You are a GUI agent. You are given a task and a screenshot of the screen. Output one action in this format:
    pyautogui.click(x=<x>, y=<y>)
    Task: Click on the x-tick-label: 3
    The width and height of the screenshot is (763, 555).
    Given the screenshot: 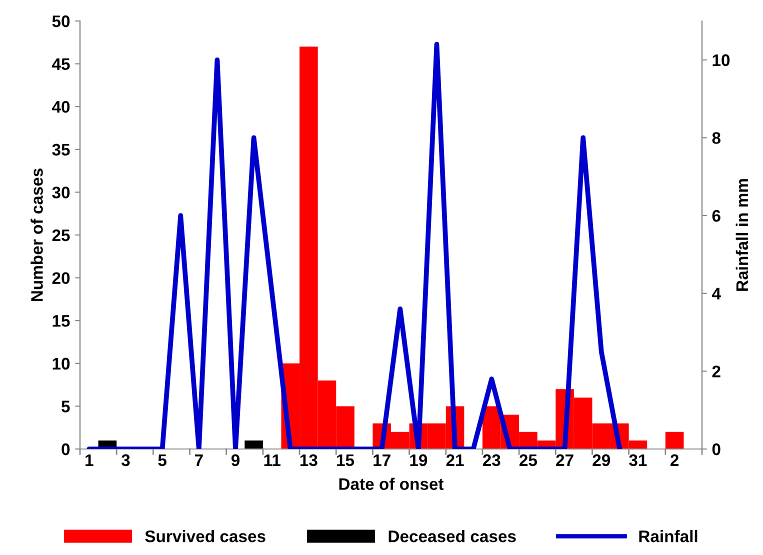 What is the action you would take?
    pyautogui.click(x=125, y=460)
    